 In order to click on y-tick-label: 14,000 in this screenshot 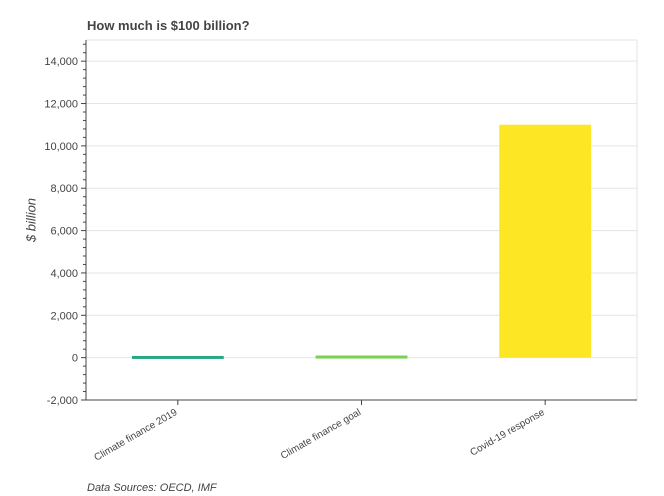, I will do `click(61, 62)`.